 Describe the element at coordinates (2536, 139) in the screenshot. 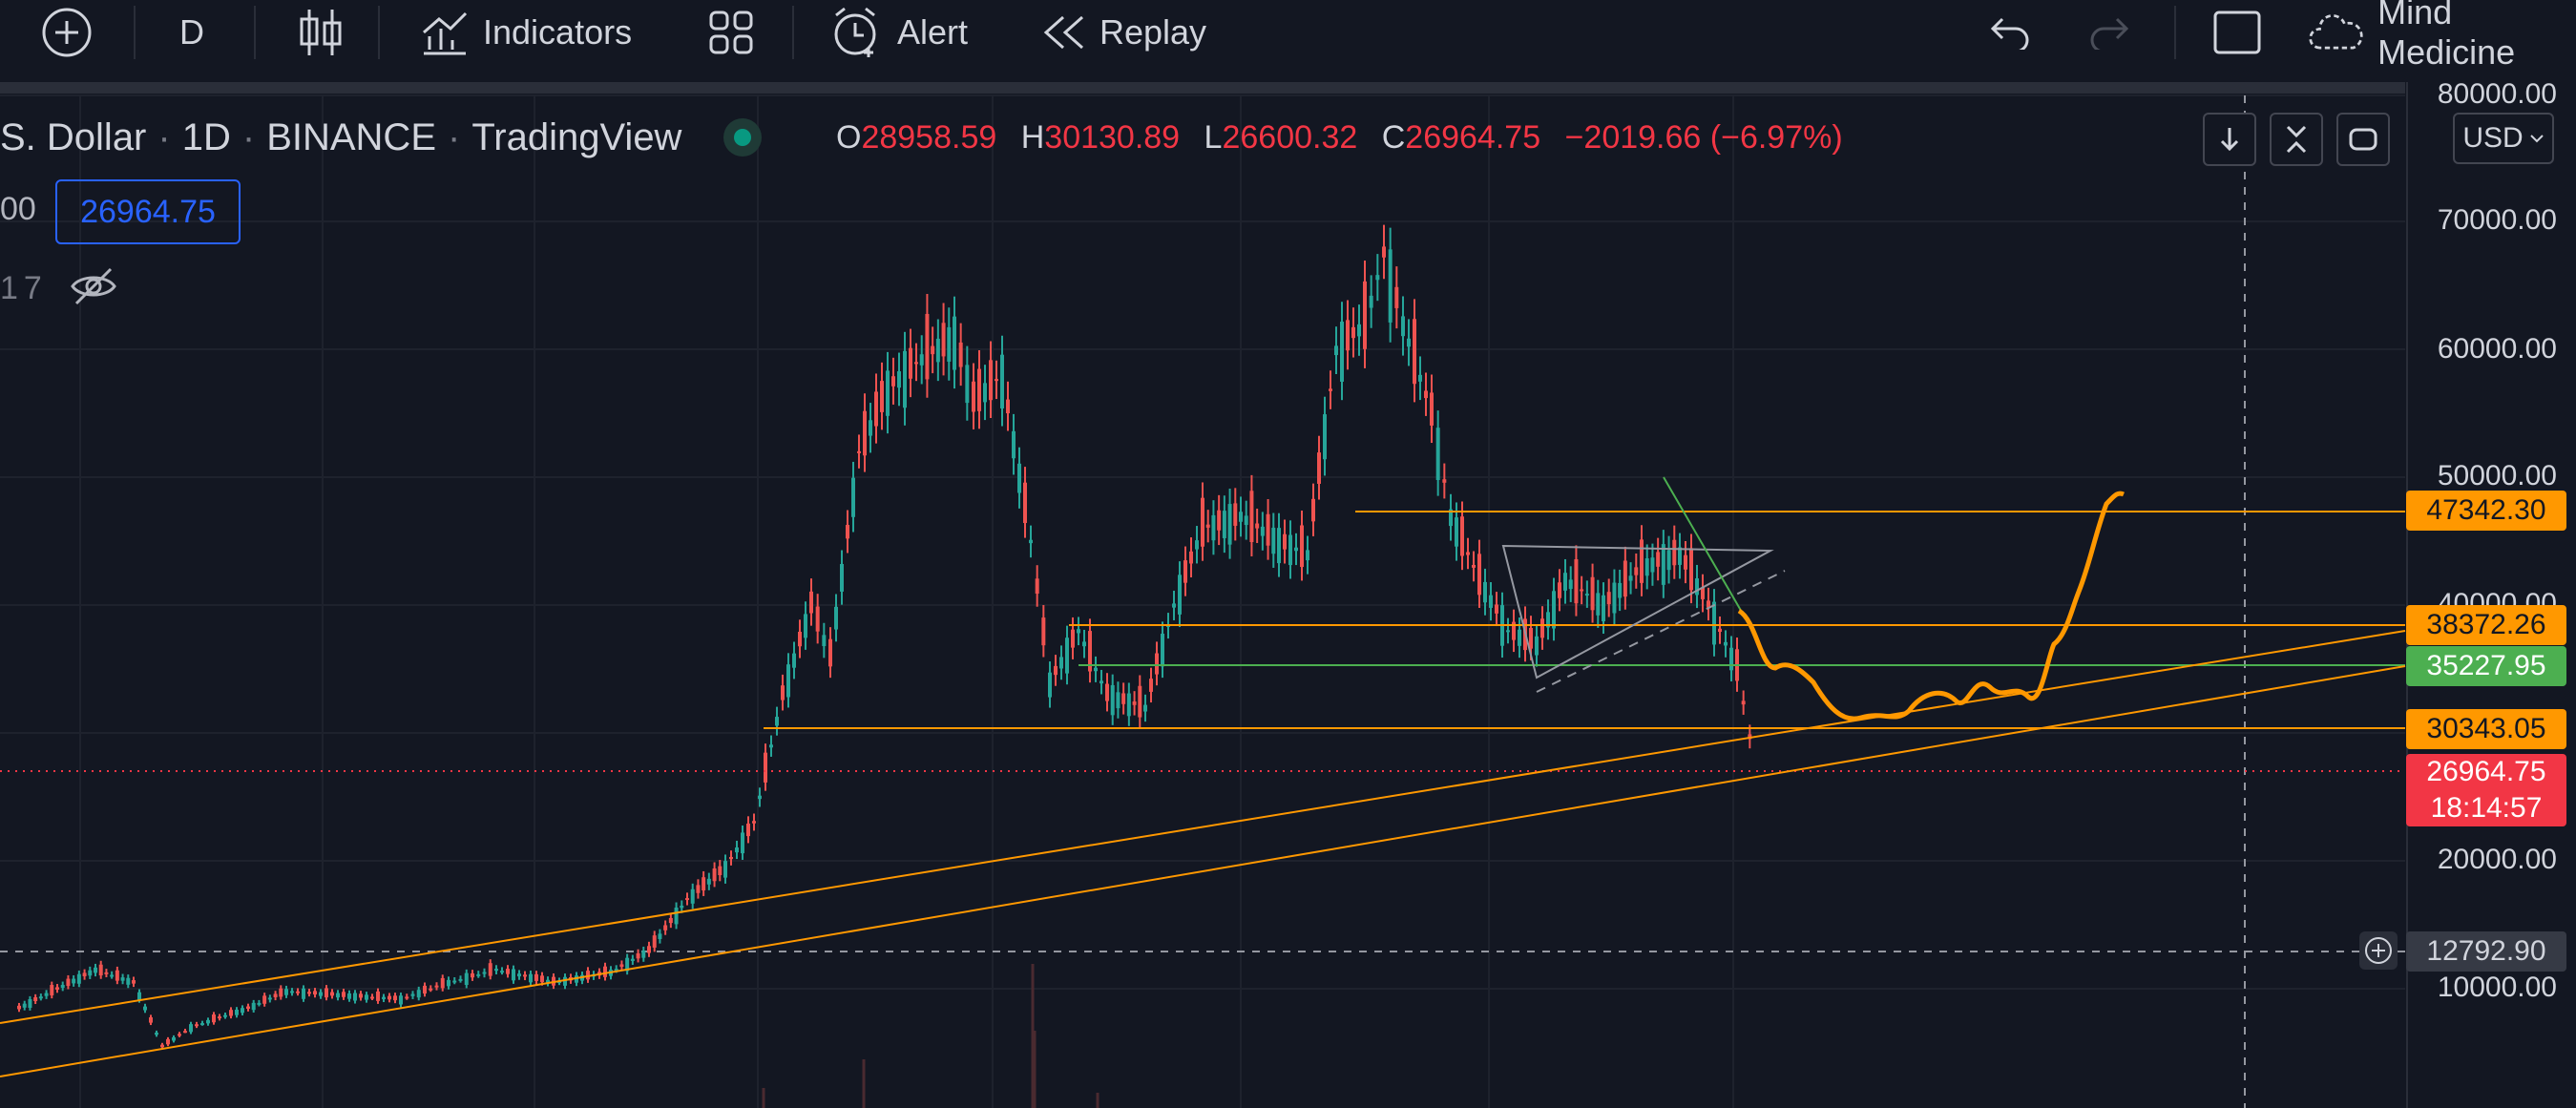

I see `chevron-down-icon` at that location.